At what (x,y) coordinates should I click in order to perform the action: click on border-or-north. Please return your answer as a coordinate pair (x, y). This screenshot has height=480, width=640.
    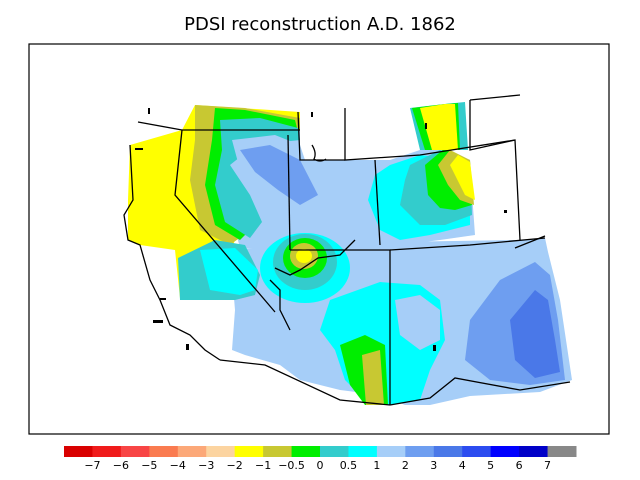
    Looking at the image, I should click on (218, 126).